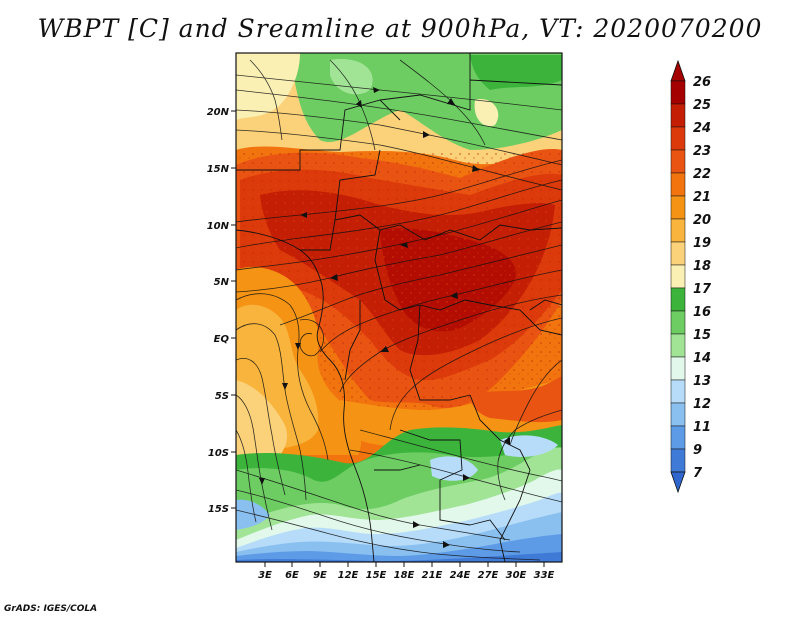 This screenshot has height=618, width=800. Describe the element at coordinates (702, 128) in the screenshot. I see `colorbar-label: 24` at that location.